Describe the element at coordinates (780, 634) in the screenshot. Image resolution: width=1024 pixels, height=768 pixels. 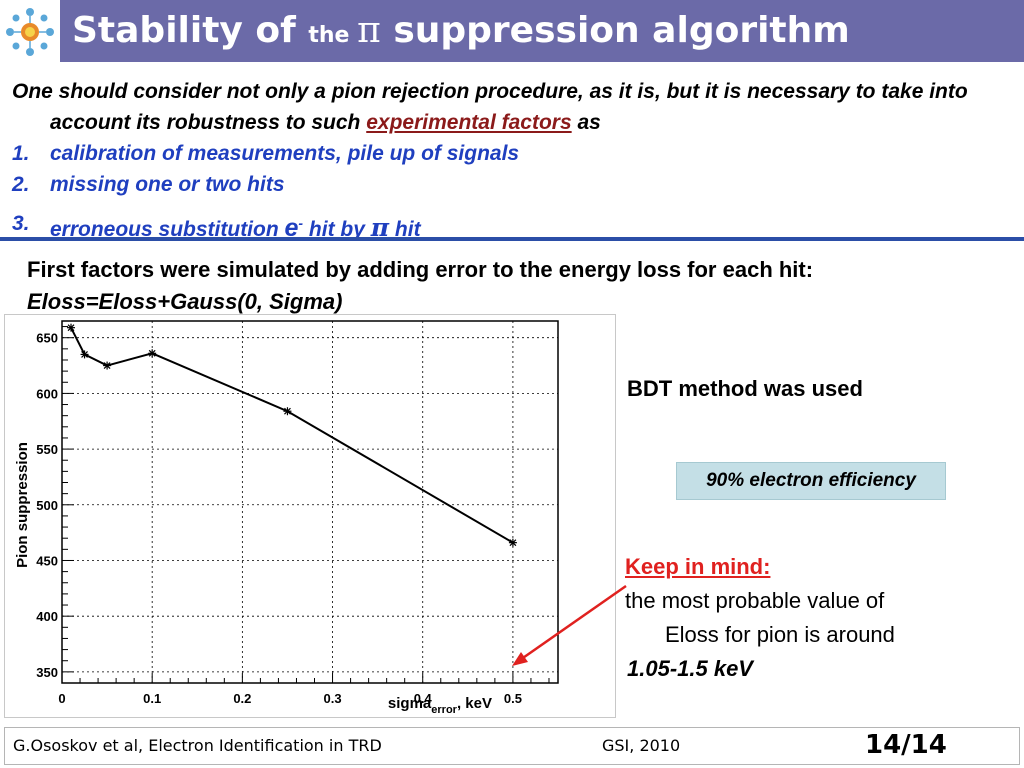
I see `note-line-2: Eloss for pion is around` at that location.